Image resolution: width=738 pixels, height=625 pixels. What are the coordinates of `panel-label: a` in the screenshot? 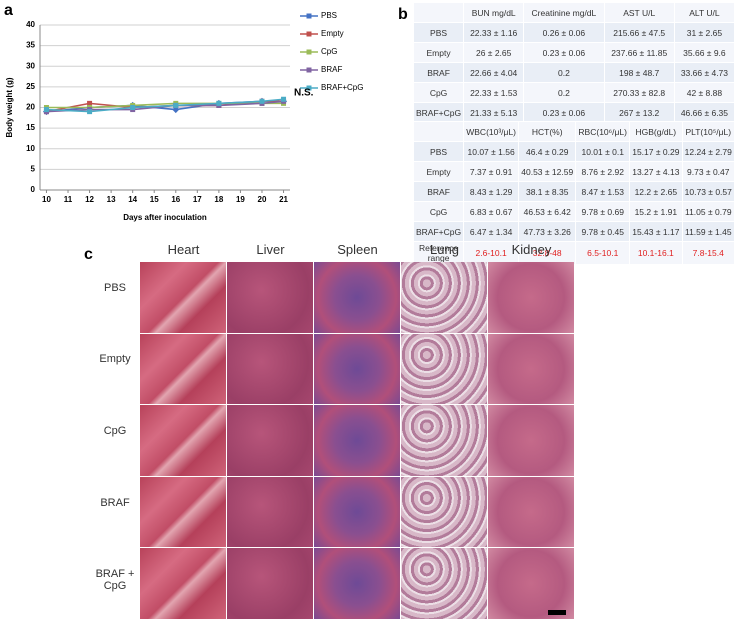 It's located at (8, 10).